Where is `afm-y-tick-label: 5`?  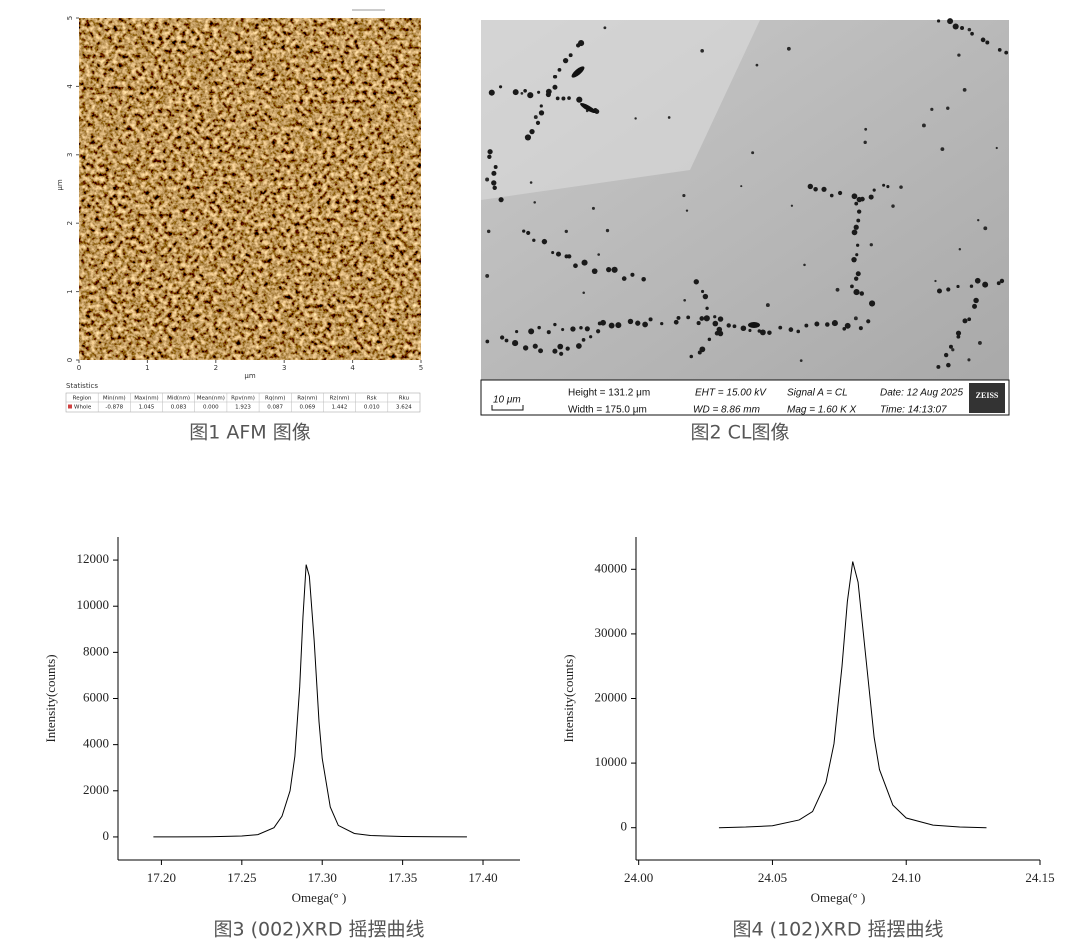
afm-y-tick-label: 5 is located at coordinates (70, 18).